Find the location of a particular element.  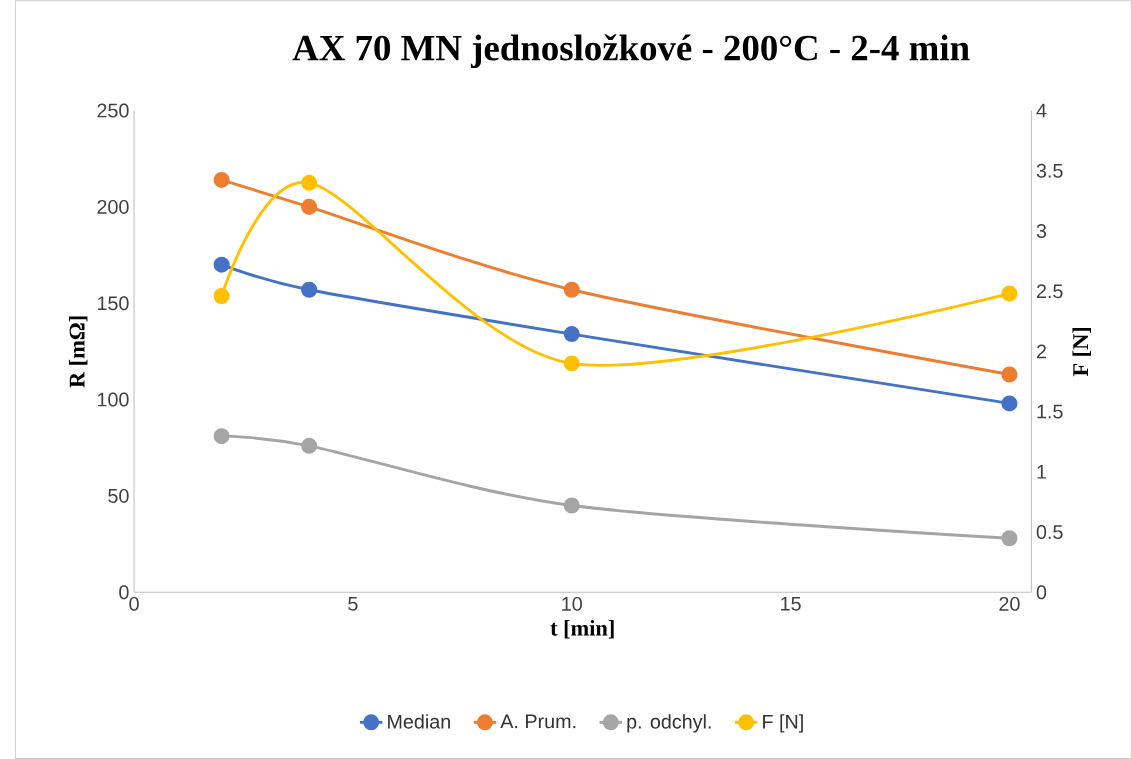

y2-tick-label: 2 is located at coordinates (1041, 351).